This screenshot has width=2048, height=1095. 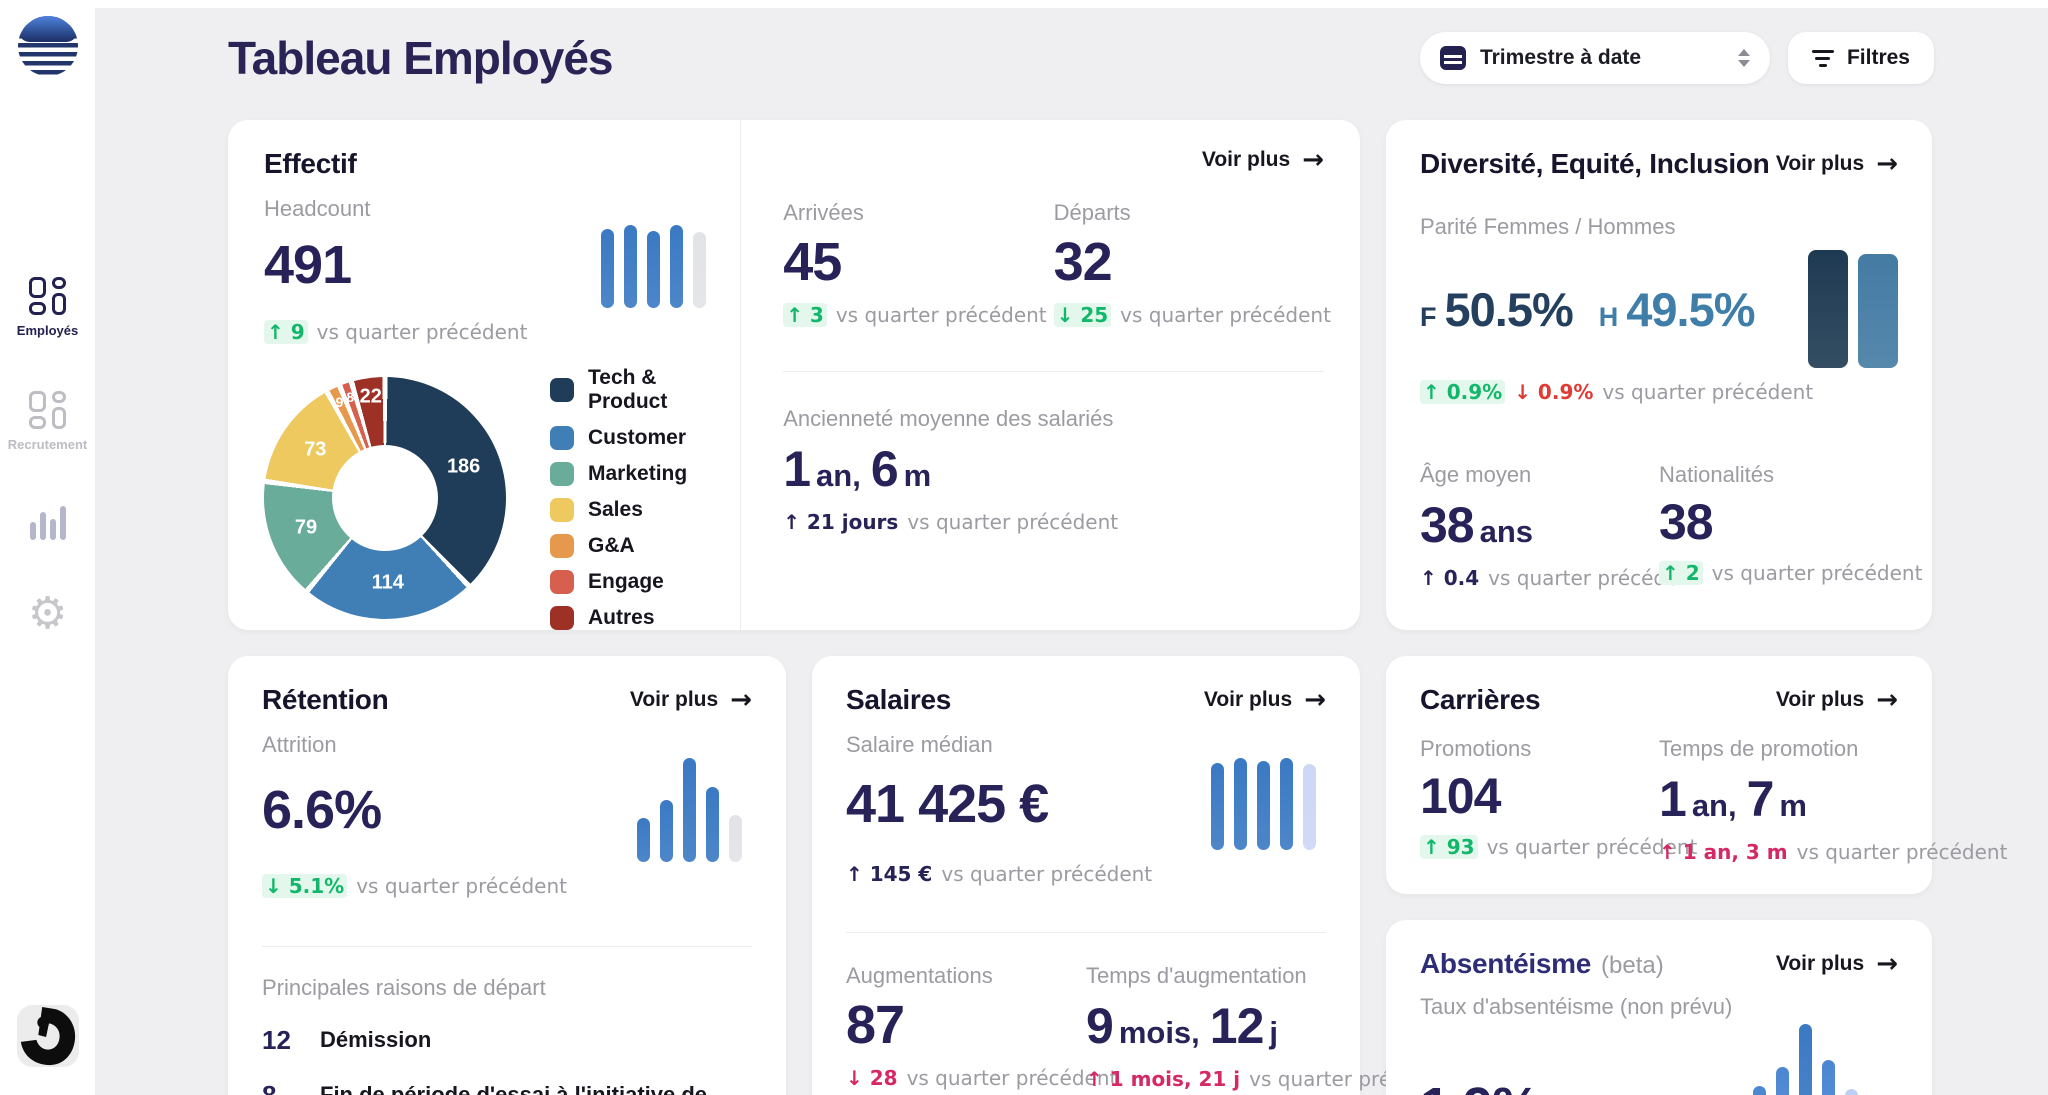 I want to click on headcount-value: 491, so click(x=308, y=264).